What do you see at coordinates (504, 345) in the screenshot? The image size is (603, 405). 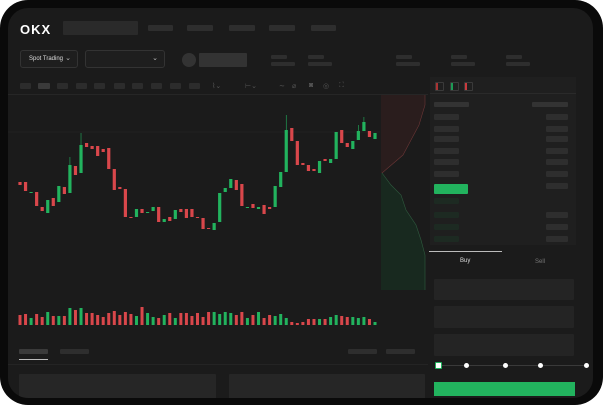 I see `total-input` at bounding box center [504, 345].